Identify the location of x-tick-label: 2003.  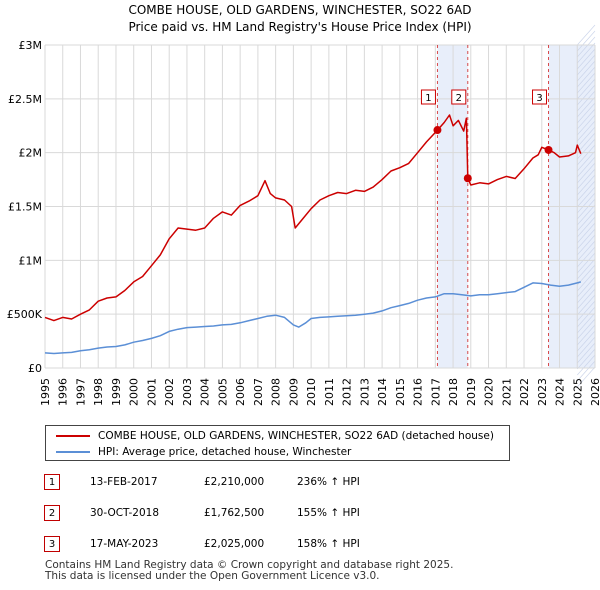
(187, 392).